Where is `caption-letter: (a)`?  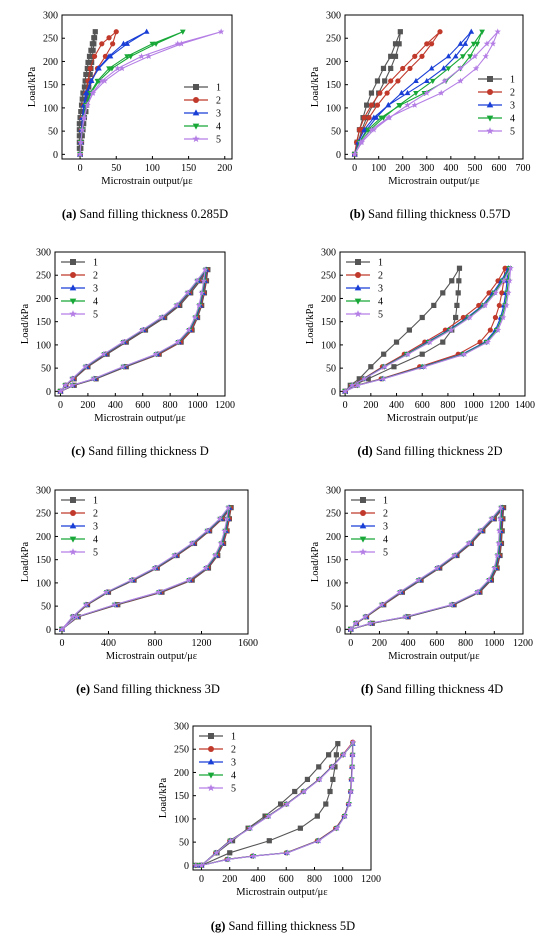
caption-letter: (a) is located at coordinates (69, 214).